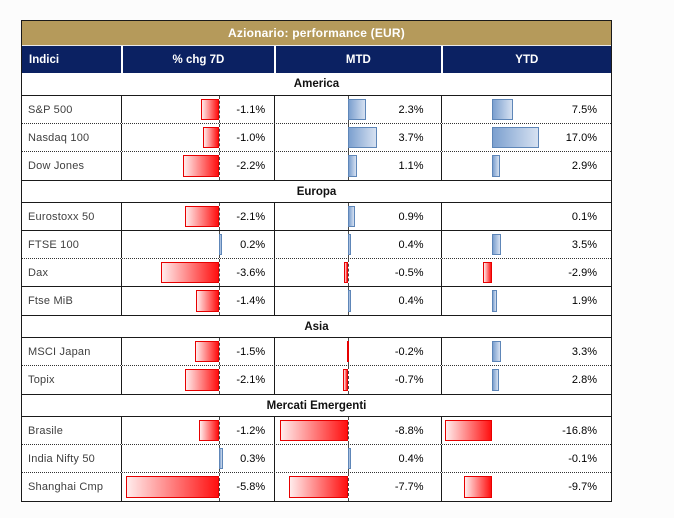 The image size is (674, 518). Describe the element at coordinates (584, 301) in the screenshot. I see `value-ytd: 1.9%` at that location.